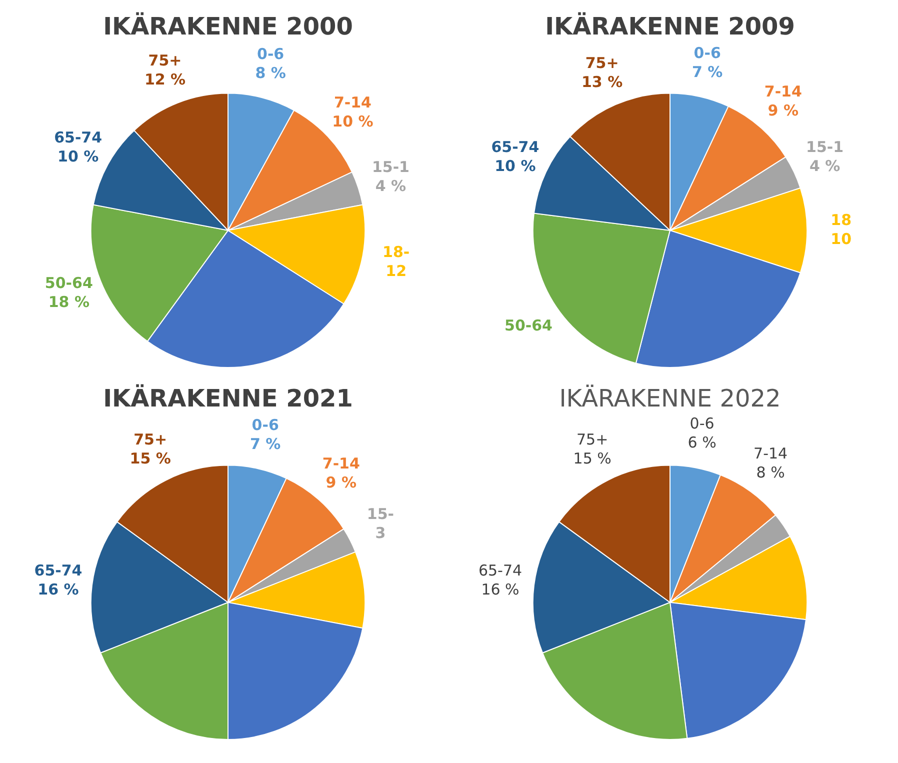  Describe the element at coordinates (670, 26) in the screenshot. I see `chart-title: IKÄRAKENNE 2009` at that location.